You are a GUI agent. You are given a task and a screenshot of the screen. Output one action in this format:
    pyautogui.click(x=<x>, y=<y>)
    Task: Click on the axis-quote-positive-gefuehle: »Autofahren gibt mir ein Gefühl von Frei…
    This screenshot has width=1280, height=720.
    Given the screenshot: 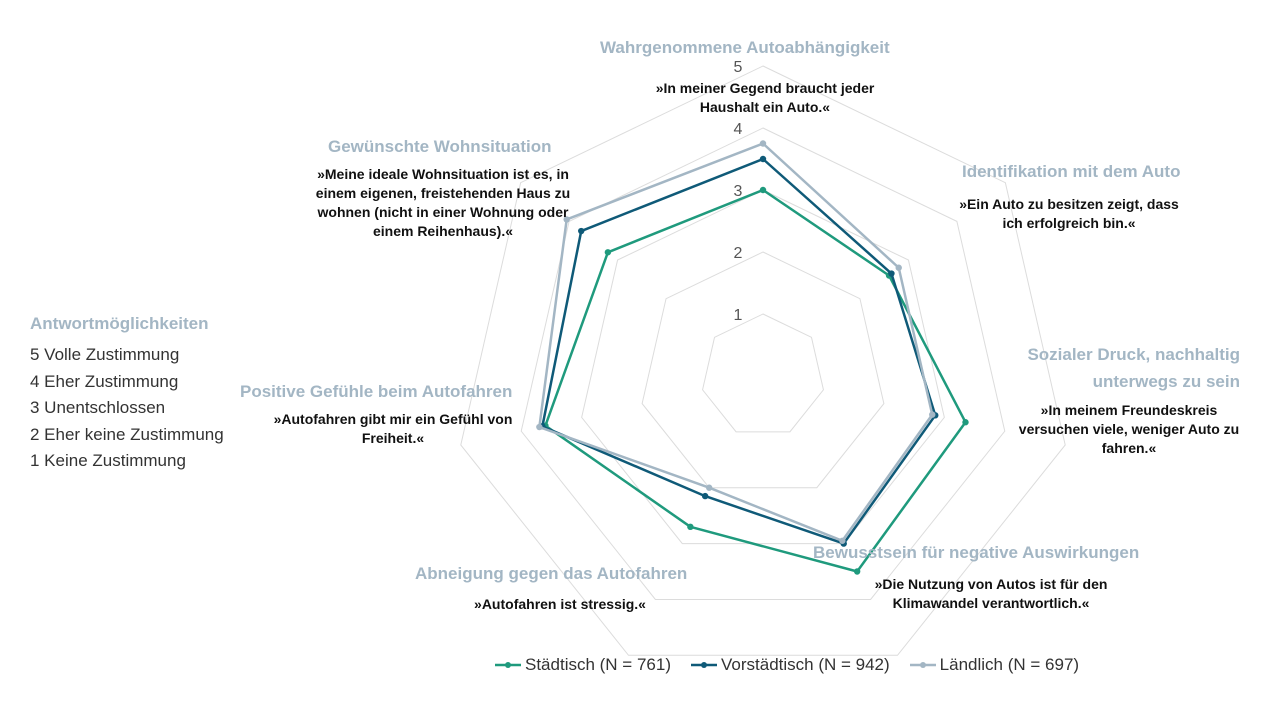 What is the action you would take?
    pyautogui.click(x=393, y=428)
    